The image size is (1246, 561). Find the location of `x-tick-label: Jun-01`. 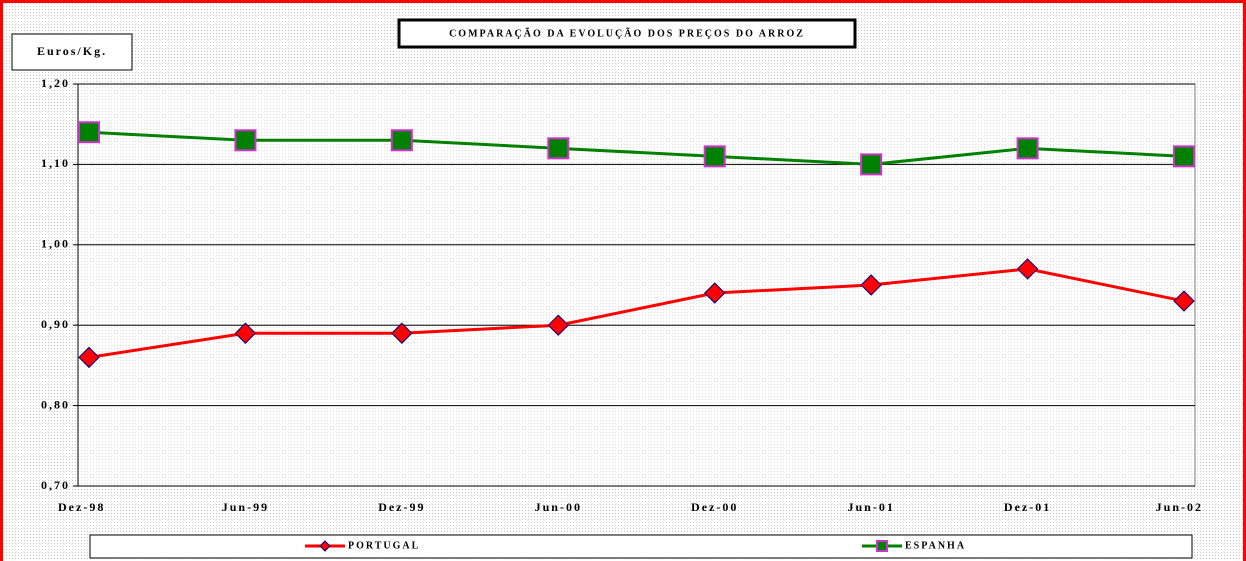

x-tick-label: Jun-01 is located at coordinates (870, 507).